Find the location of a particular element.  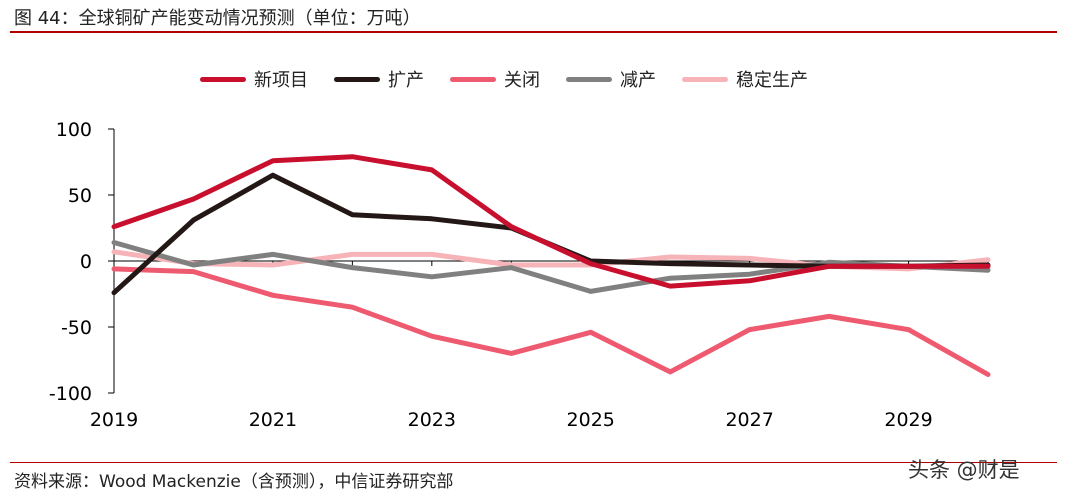

source-note: 资料来源：Wood Mackenzie（含预测），中信证券研究部 is located at coordinates (234, 482).